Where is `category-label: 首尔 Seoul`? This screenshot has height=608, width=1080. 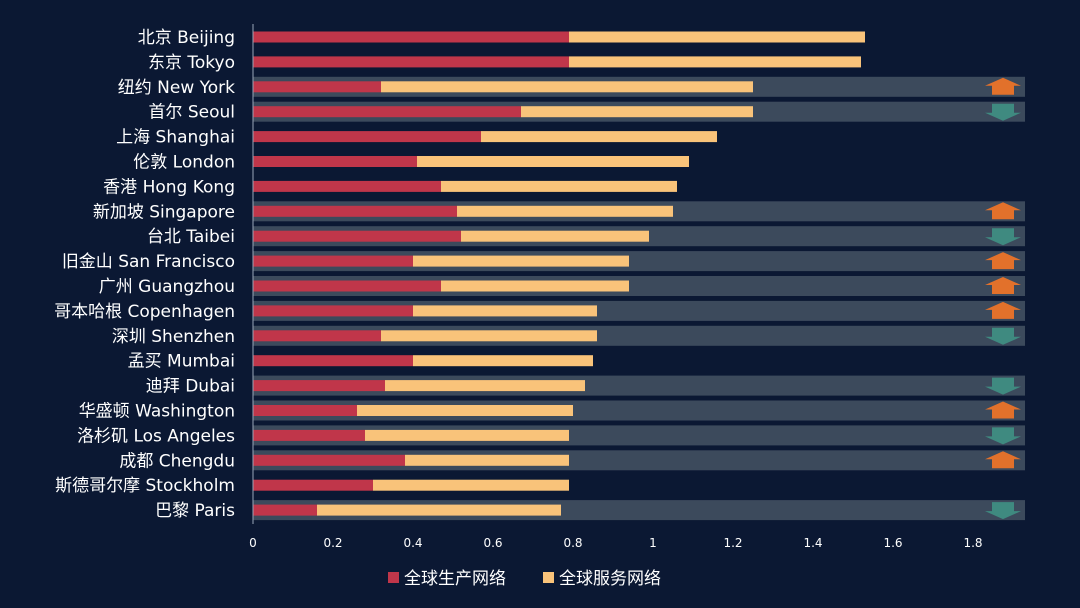 category-label: 首尔 Seoul is located at coordinates (191, 113).